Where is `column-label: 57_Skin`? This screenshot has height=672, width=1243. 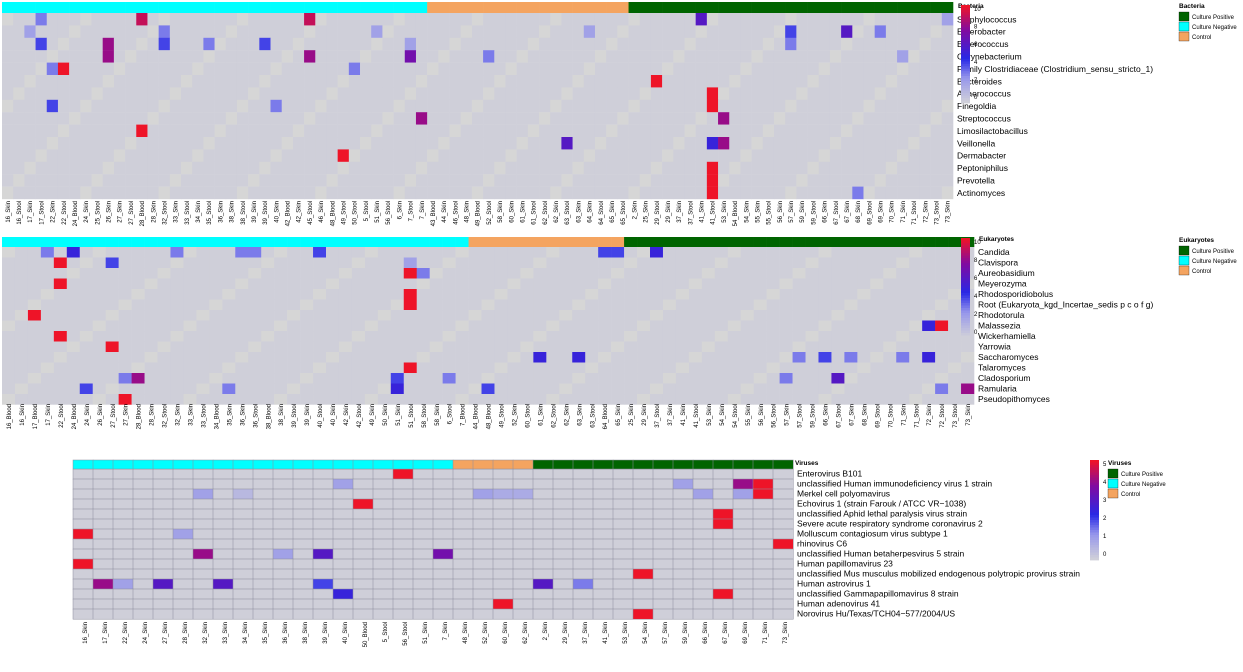 column-label: 57_Skin is located at coordinates (792, 212).